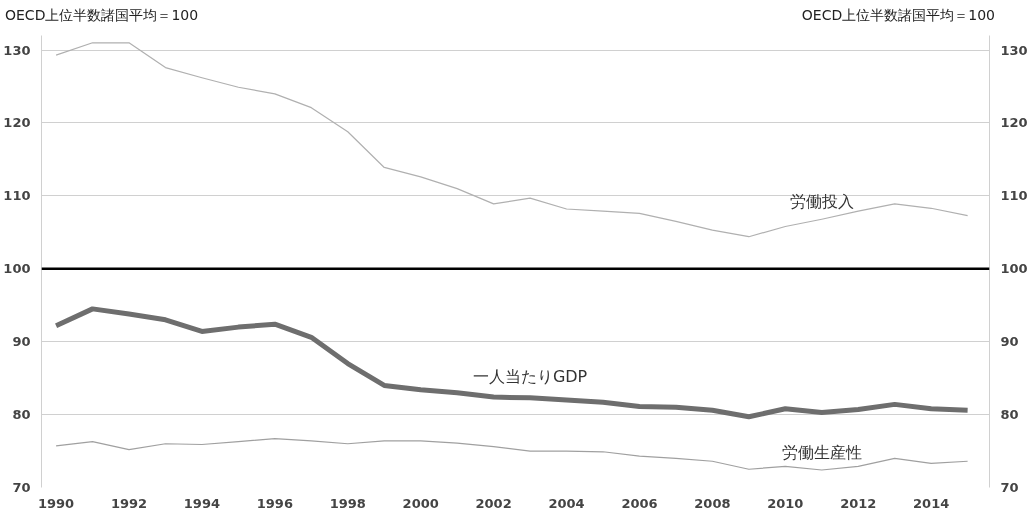 The width and height of the screenshot is (1034, 526). I want to click on y-tick-label: 90, so click(21, 342).